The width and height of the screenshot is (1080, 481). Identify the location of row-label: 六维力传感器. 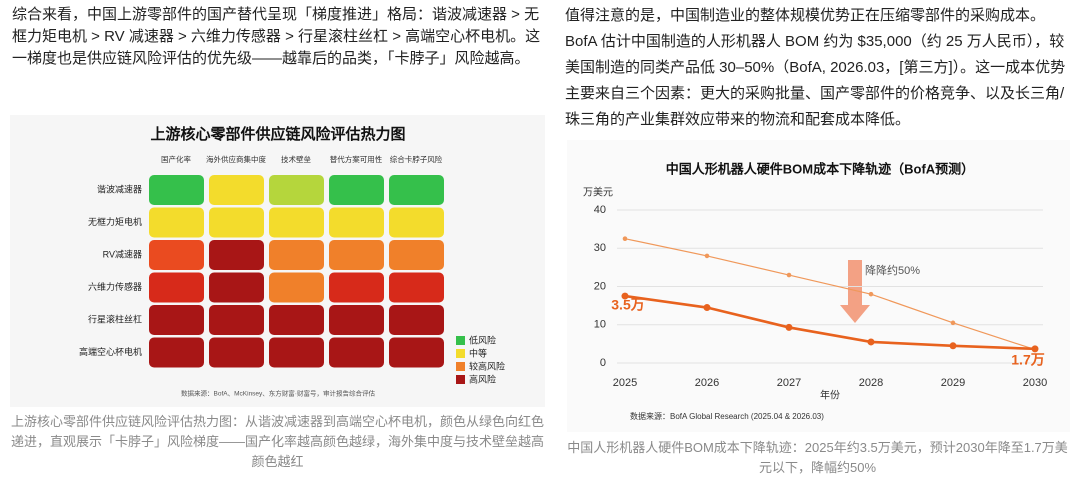
(115, 286).